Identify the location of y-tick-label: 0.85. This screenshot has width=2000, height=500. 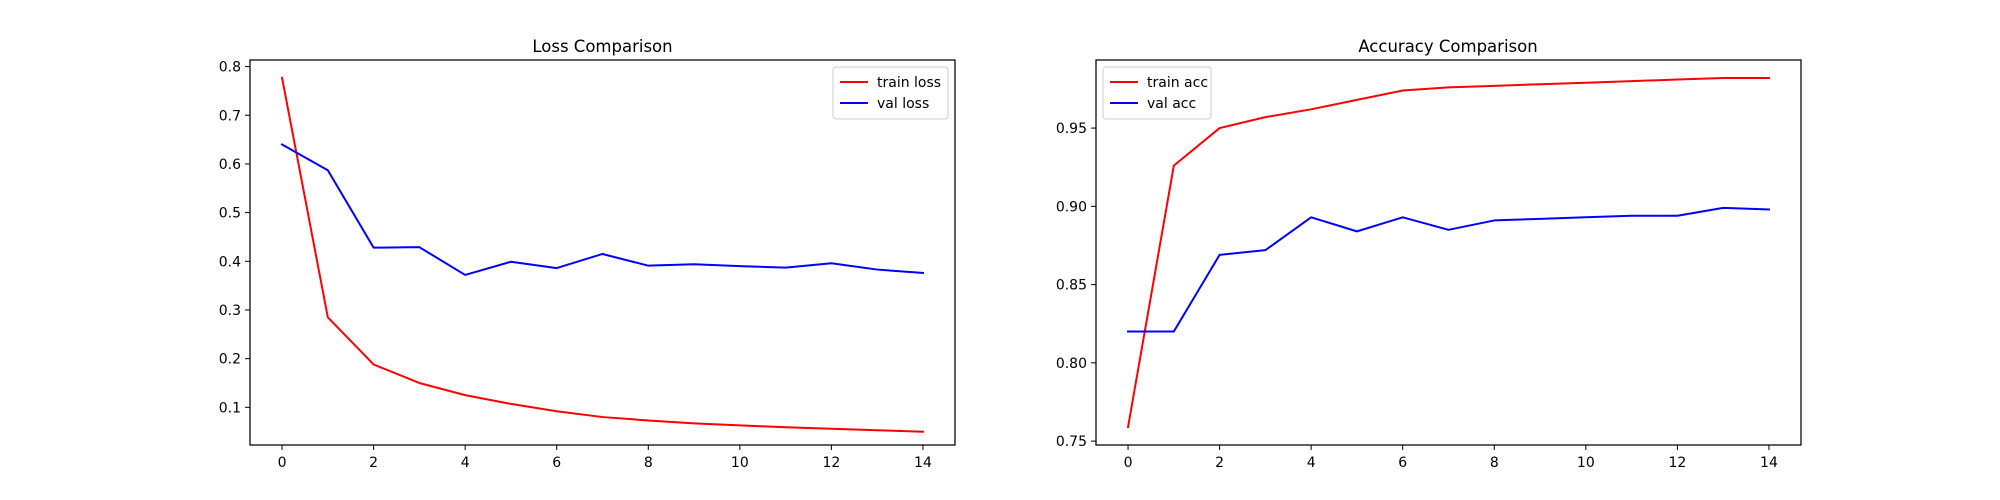
(1071, 286).